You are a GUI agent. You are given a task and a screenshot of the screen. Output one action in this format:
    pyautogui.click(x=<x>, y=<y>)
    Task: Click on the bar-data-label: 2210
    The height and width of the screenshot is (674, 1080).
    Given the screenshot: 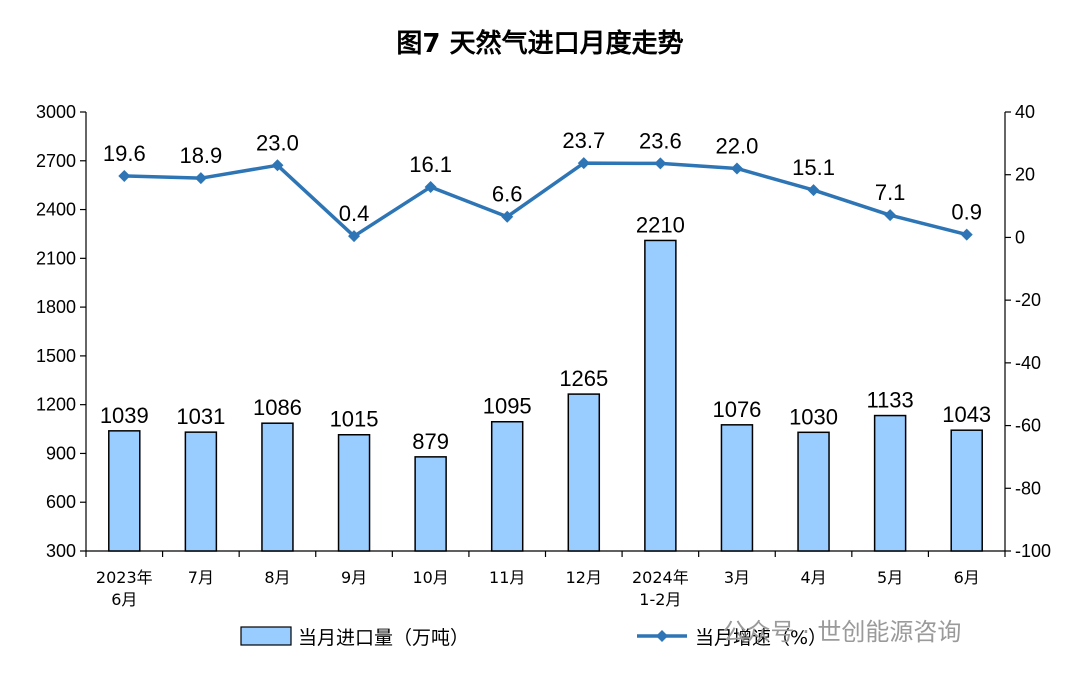 What is the action you would take?
    pyautogui.click(x=660, y=224)
    